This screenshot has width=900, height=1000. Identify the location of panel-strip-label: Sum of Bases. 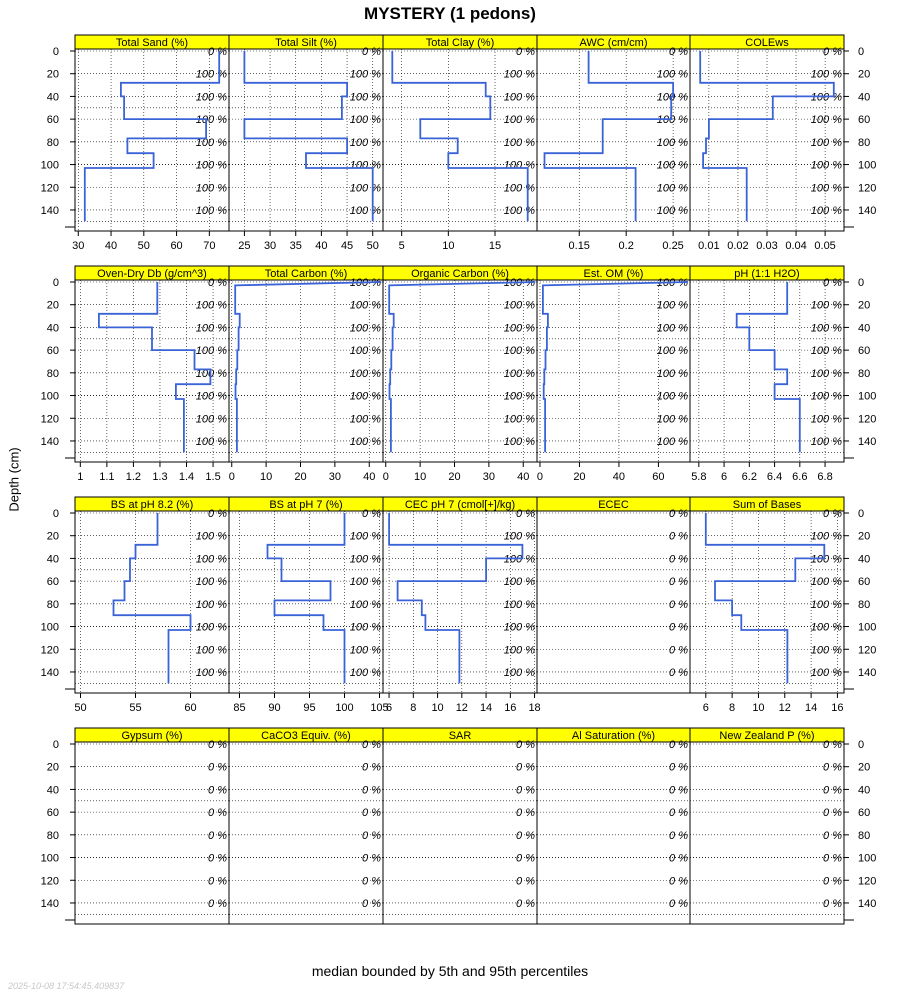
(767, 505).